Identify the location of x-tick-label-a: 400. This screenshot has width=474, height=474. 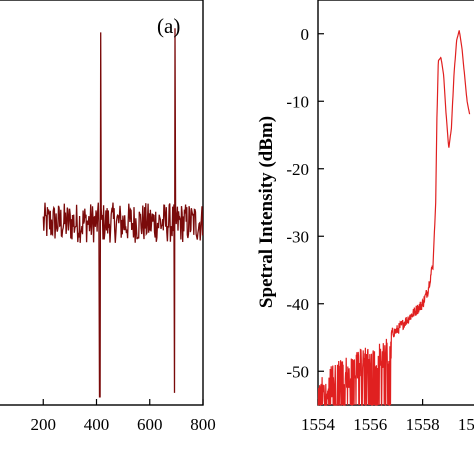
(97, 424).